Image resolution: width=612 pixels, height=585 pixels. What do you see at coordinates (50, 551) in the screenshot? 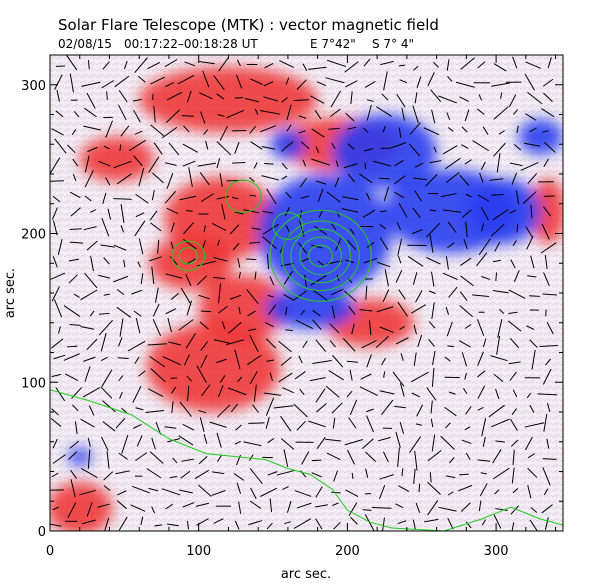
I see `x-tick-label-0: 0` at bounding box center [50, 551].